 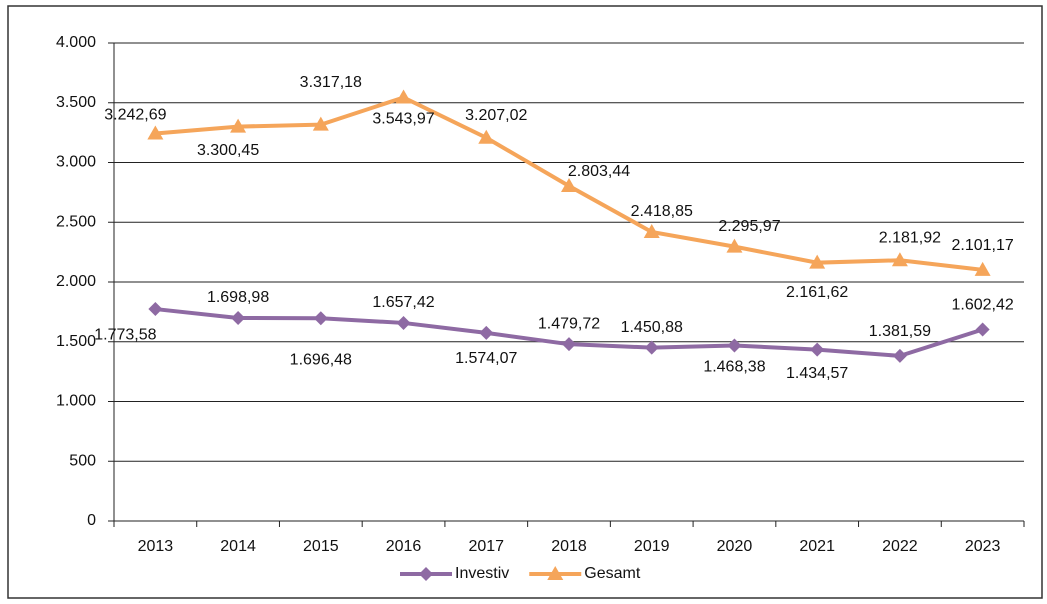 I want to click on data-label: 3.543,97, so click(x=403, y=119).